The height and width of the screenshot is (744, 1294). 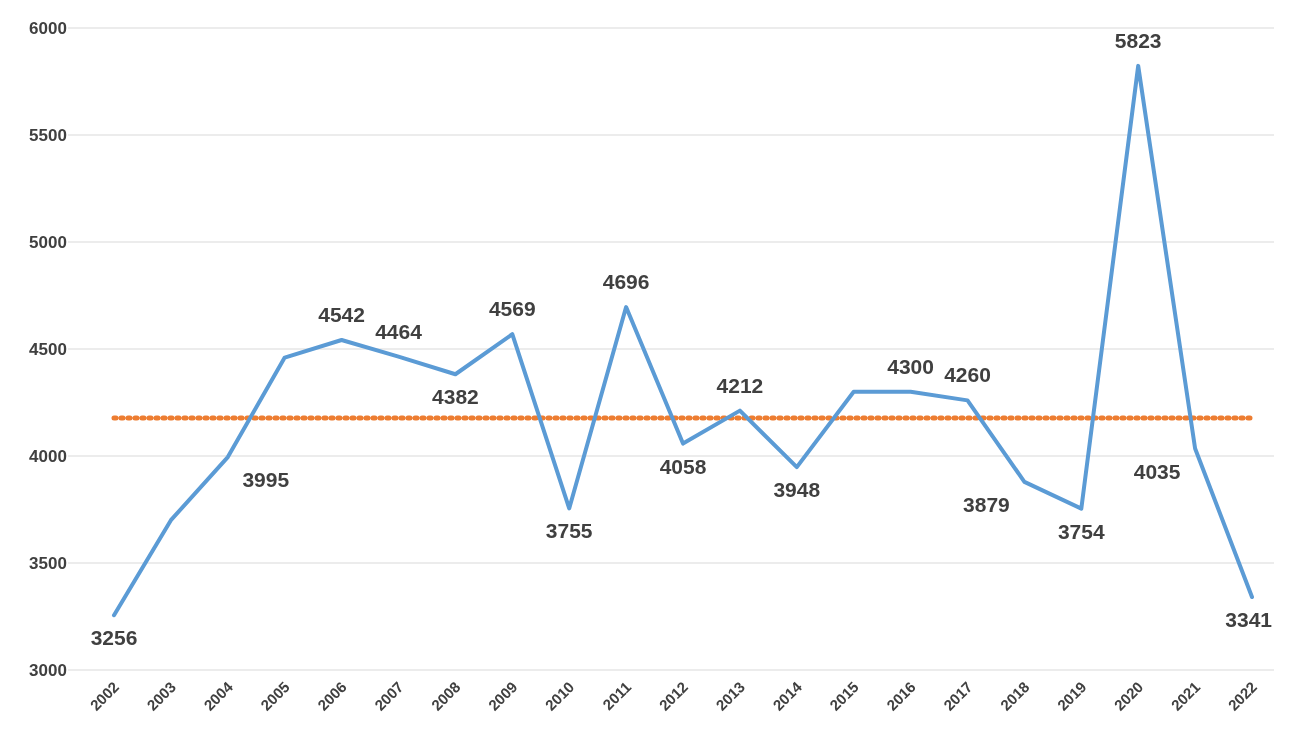 I want to click on data-label: 3754, so click(x=1081, y=531).